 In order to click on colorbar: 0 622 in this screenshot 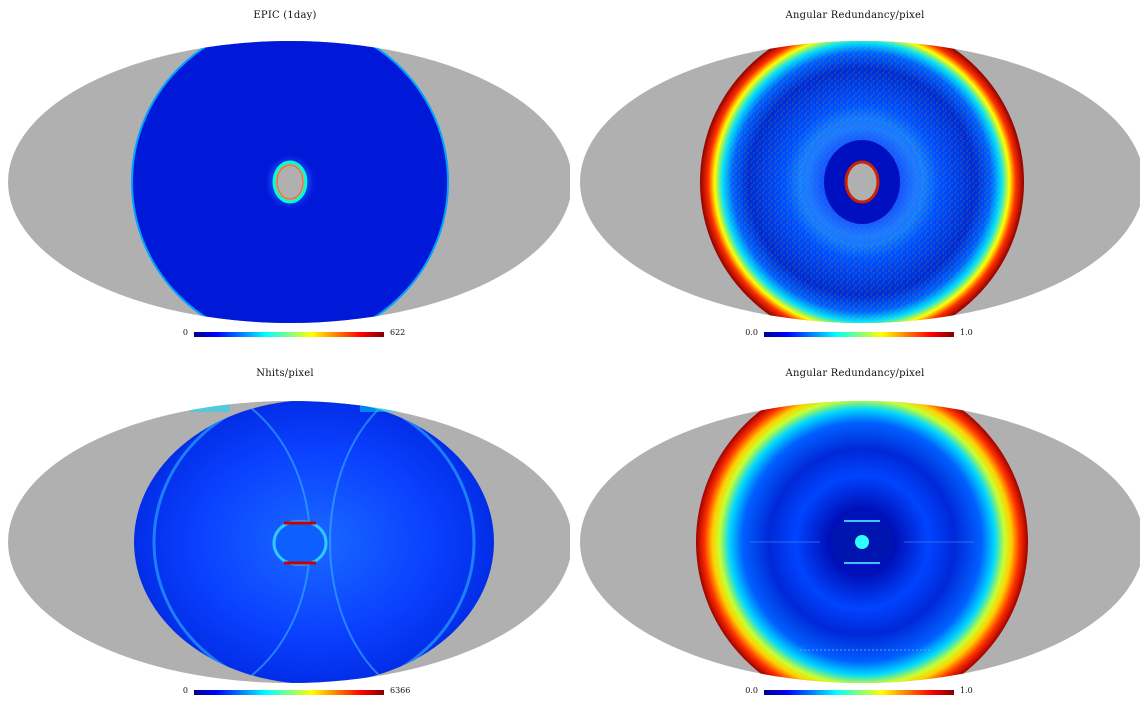, I will do `click(285, 335)`.